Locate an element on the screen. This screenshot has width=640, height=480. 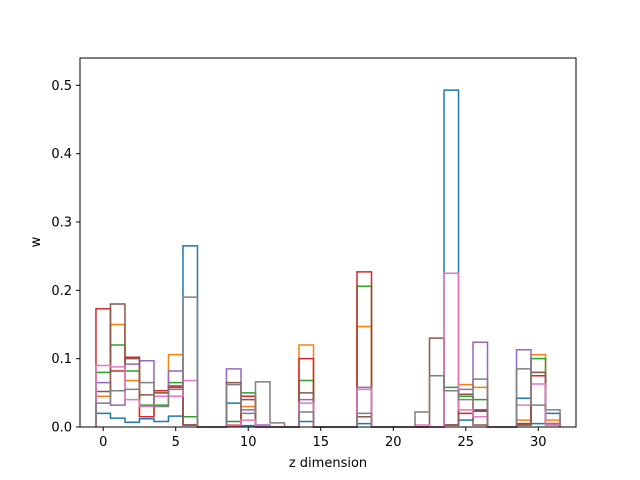
y-tick-label: 0.2 is located at coordinates (61, 291).